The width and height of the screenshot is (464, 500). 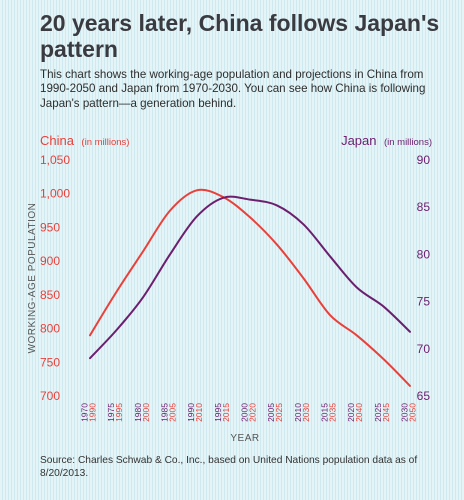 What do you see at coordinates (413, 412) in the screenshot?
I see `x-tick-label-china: 2050` at bounding box center [413, 412].